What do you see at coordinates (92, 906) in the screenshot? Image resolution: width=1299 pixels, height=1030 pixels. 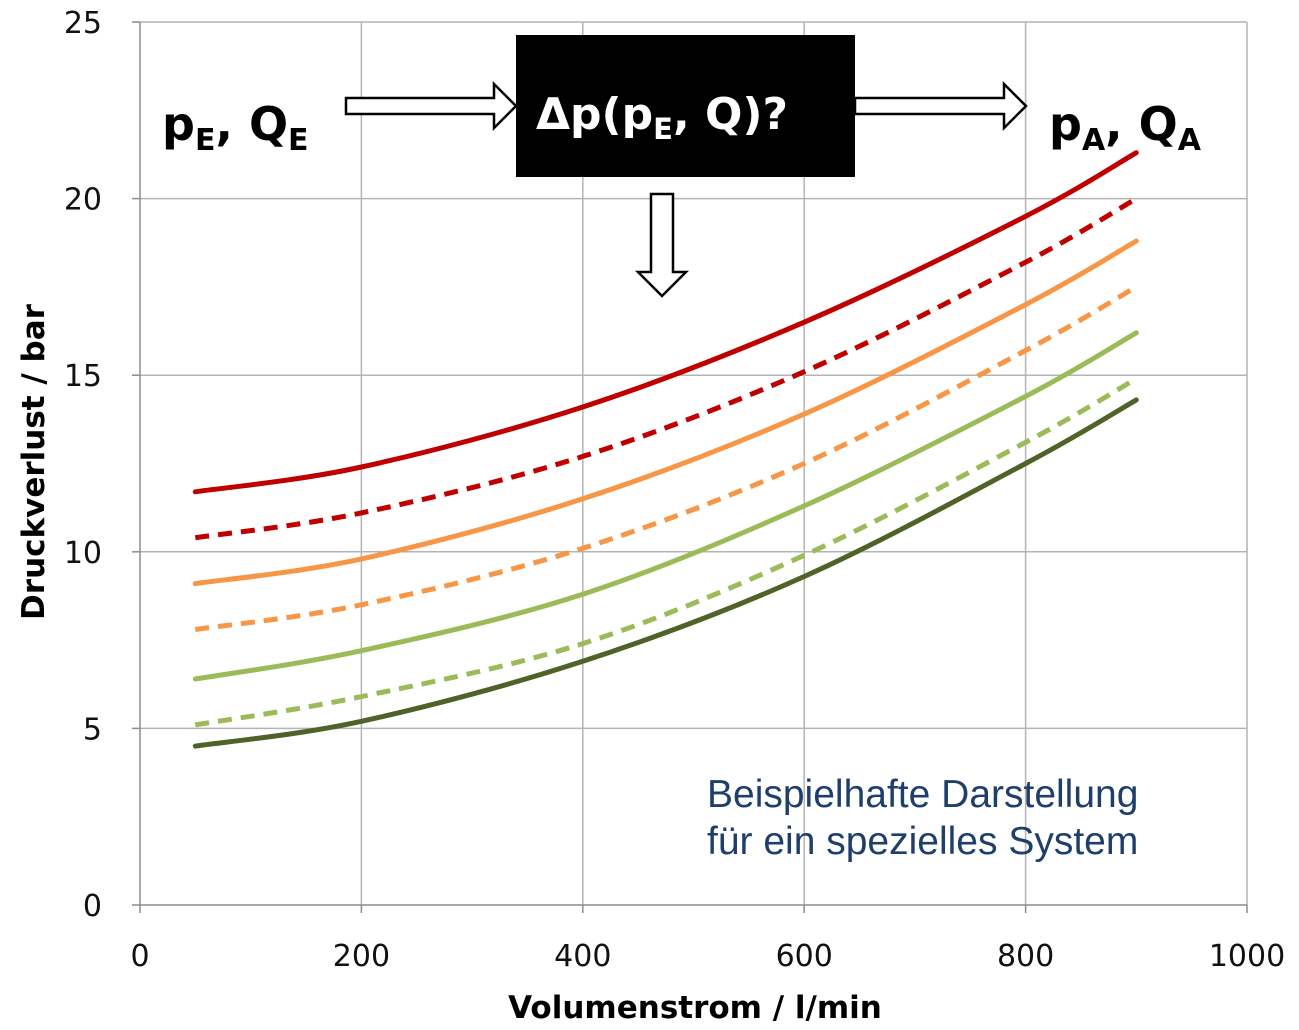 I see `y-tick-label: 0` at bounding box center [92, 906].